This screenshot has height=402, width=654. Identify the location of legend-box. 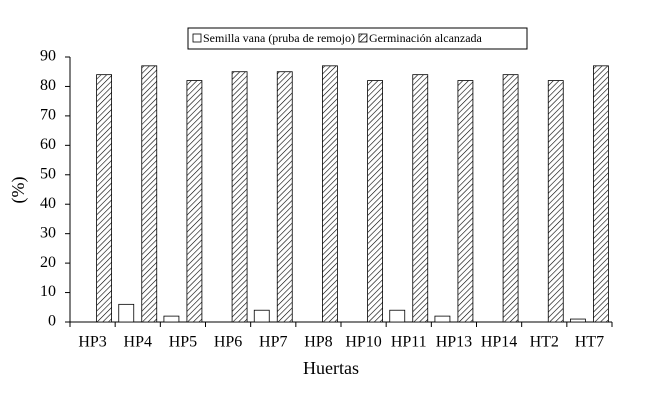
(357, 38).